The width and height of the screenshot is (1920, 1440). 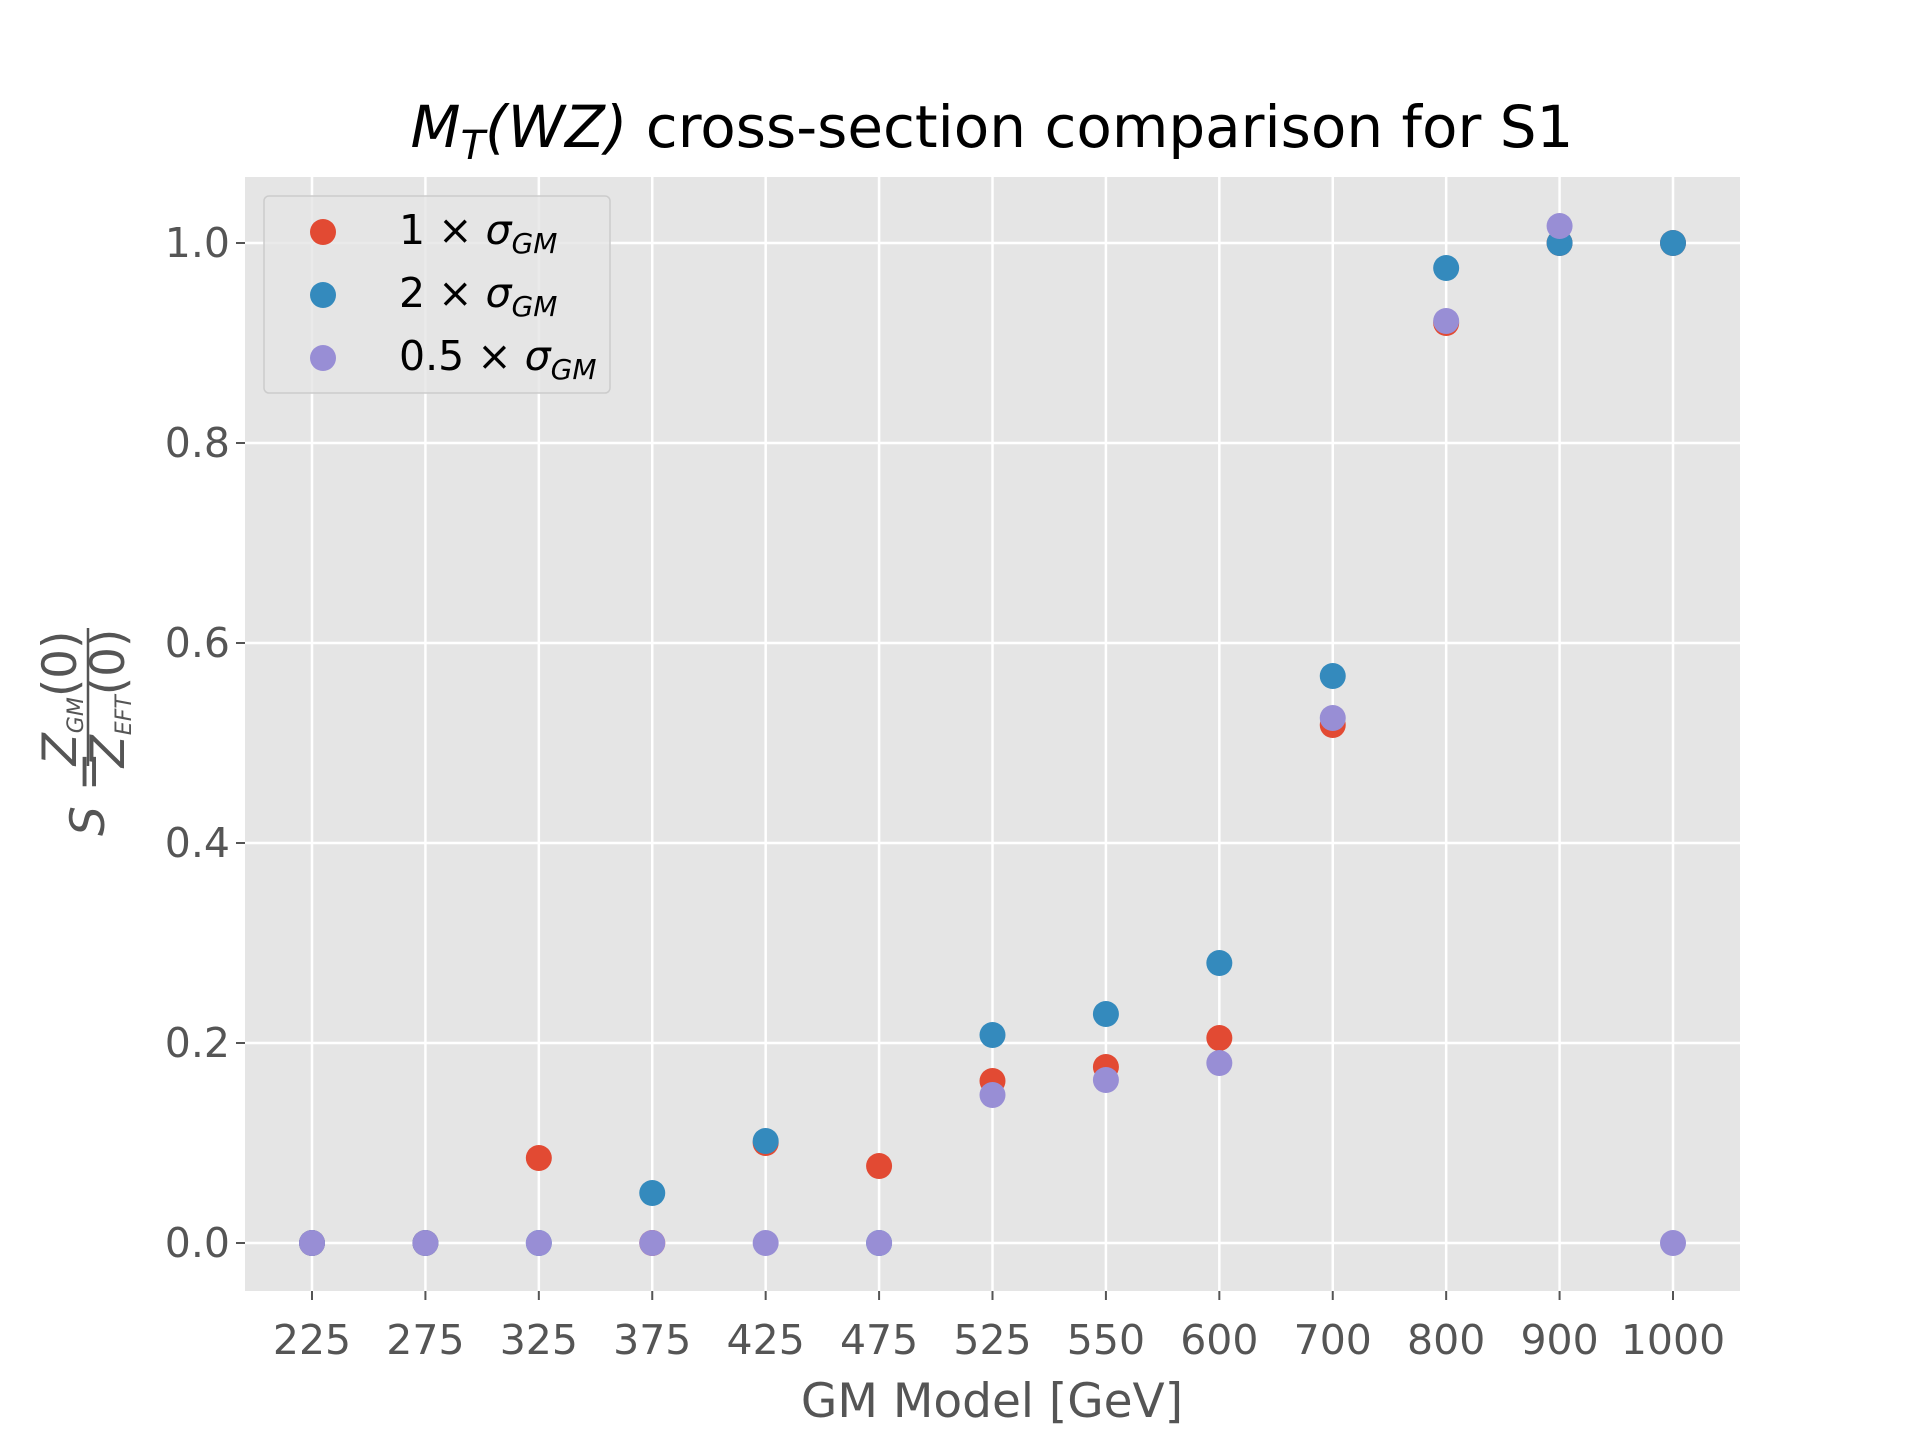 What do you see at coordinates (197, 243) in the screenshot?
I see `y-tick-label: 1.0` at bounding box center [197, 243].